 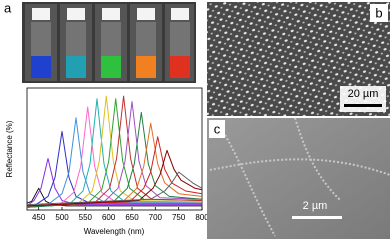 I want to click on scale-box, so click(x=363, y=99).